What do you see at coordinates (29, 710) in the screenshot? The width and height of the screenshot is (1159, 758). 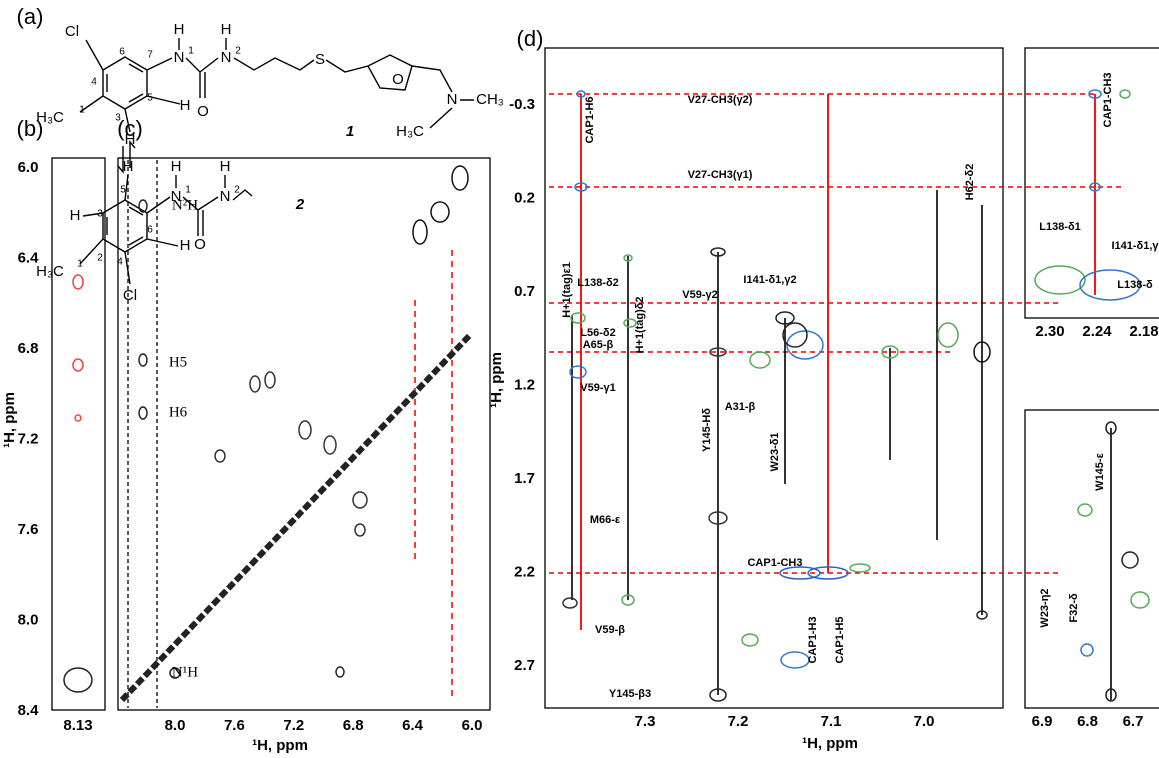 I see `y-tick-label: 8.4` at bounding box center [29, 710].